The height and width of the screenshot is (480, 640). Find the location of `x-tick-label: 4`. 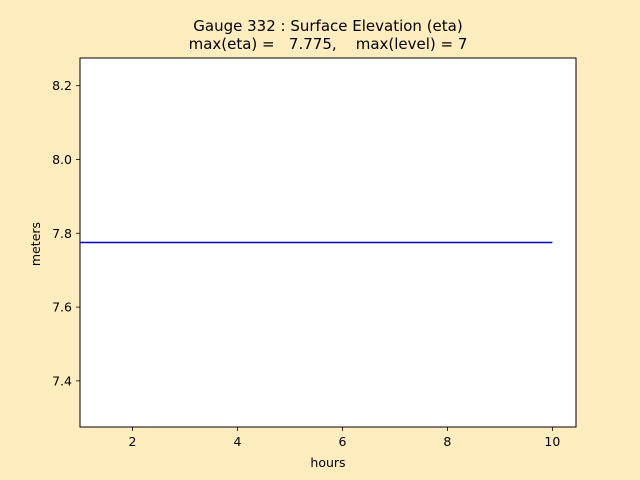

x-tick-label: 4 is located at coordinates (237, 441).